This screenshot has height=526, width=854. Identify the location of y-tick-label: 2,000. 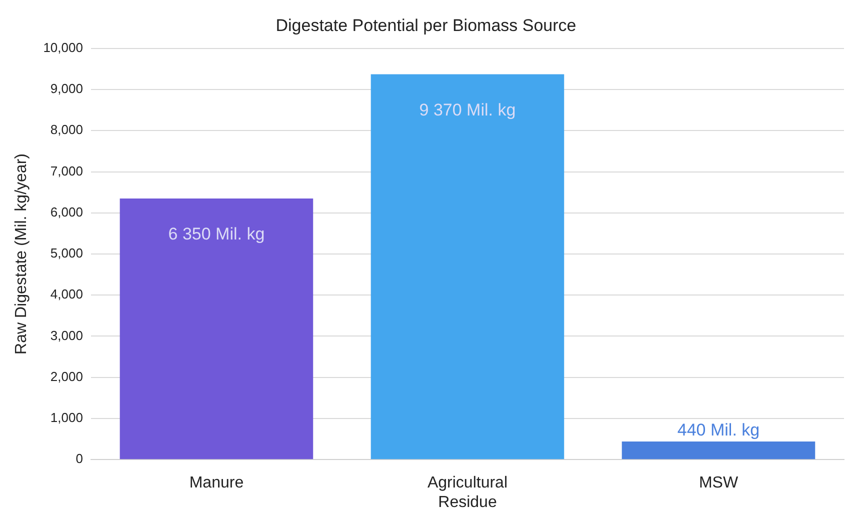
(66, 376).